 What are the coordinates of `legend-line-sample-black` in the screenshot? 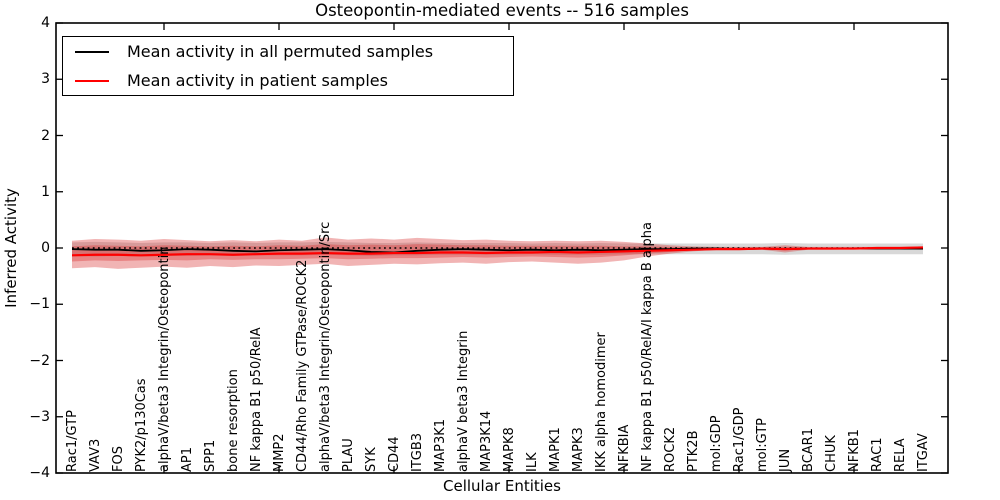 It's located at (92, 51).